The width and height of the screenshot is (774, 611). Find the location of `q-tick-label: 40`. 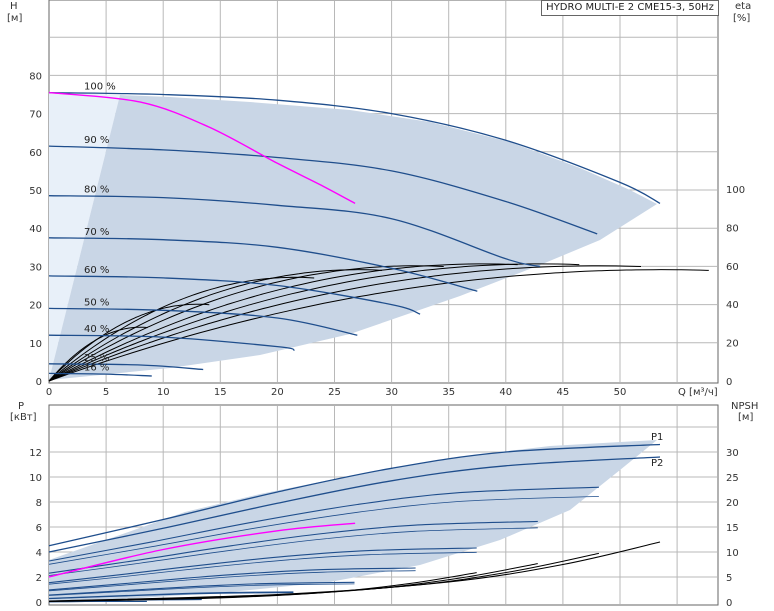

q-tick-label: 40 is located at coordinates (505, 392).